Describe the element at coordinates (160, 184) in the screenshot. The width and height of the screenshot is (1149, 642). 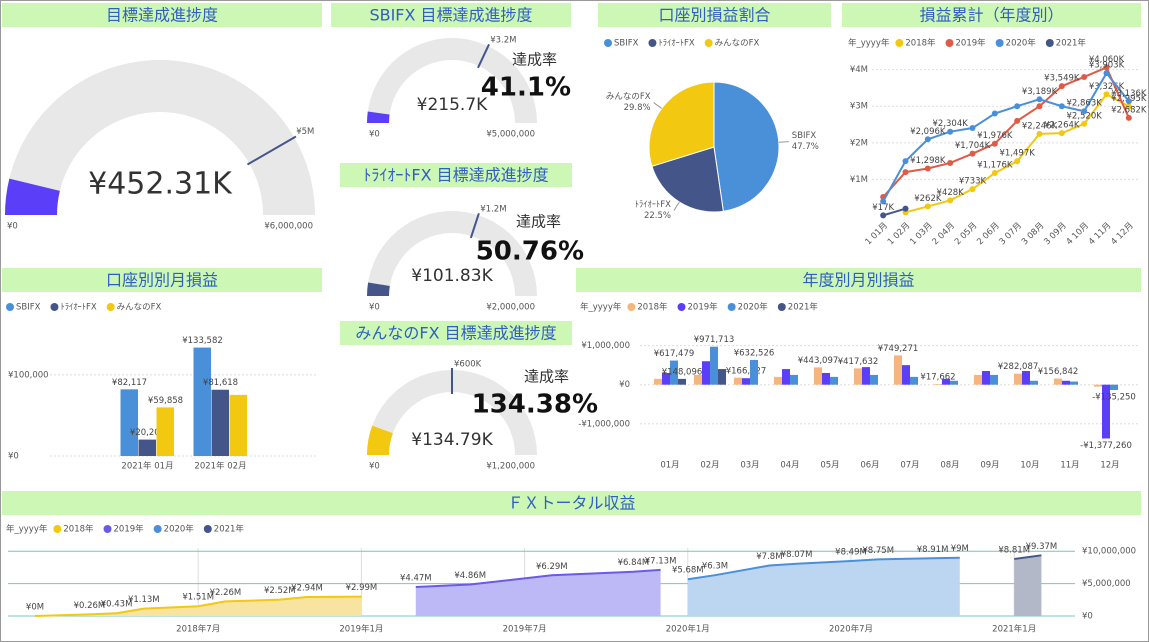
I see `gauge-value: ¥452.31K` at that location.